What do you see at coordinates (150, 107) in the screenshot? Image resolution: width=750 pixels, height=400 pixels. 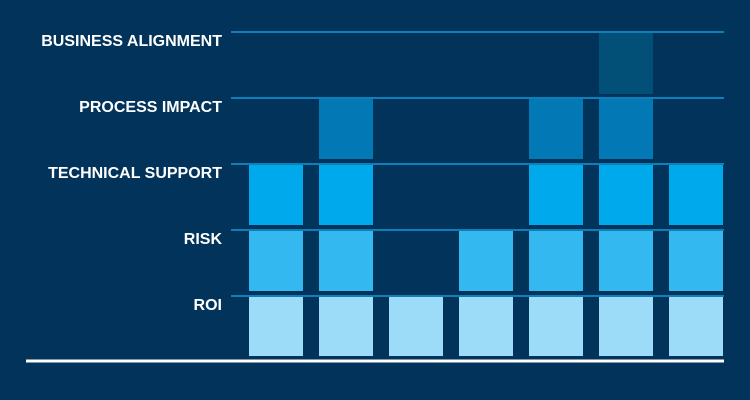 I see `row-label-process-impact: PROCESS IMPACT` at bounding box center [150, 107].